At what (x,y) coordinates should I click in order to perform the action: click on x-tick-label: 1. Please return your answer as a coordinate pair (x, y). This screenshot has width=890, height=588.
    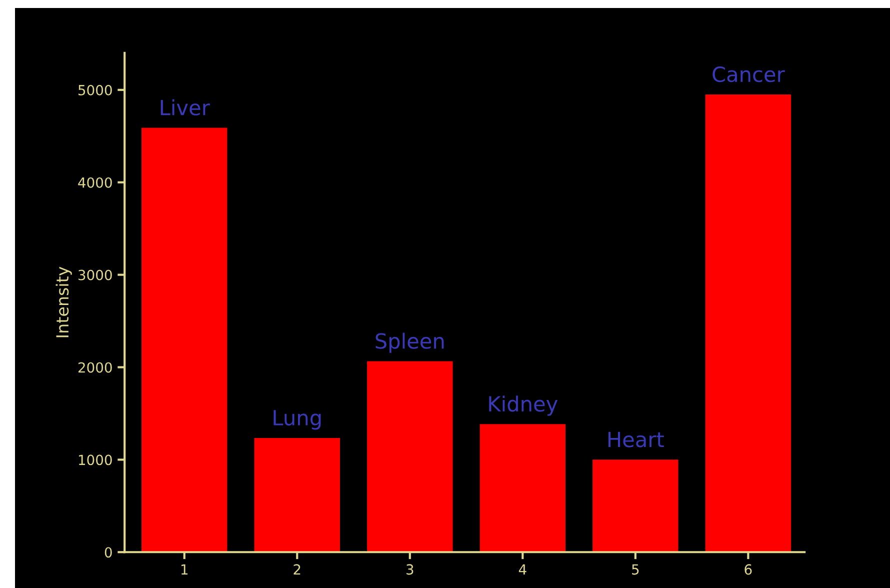
    Looking at the image, I should click on (184, 569).